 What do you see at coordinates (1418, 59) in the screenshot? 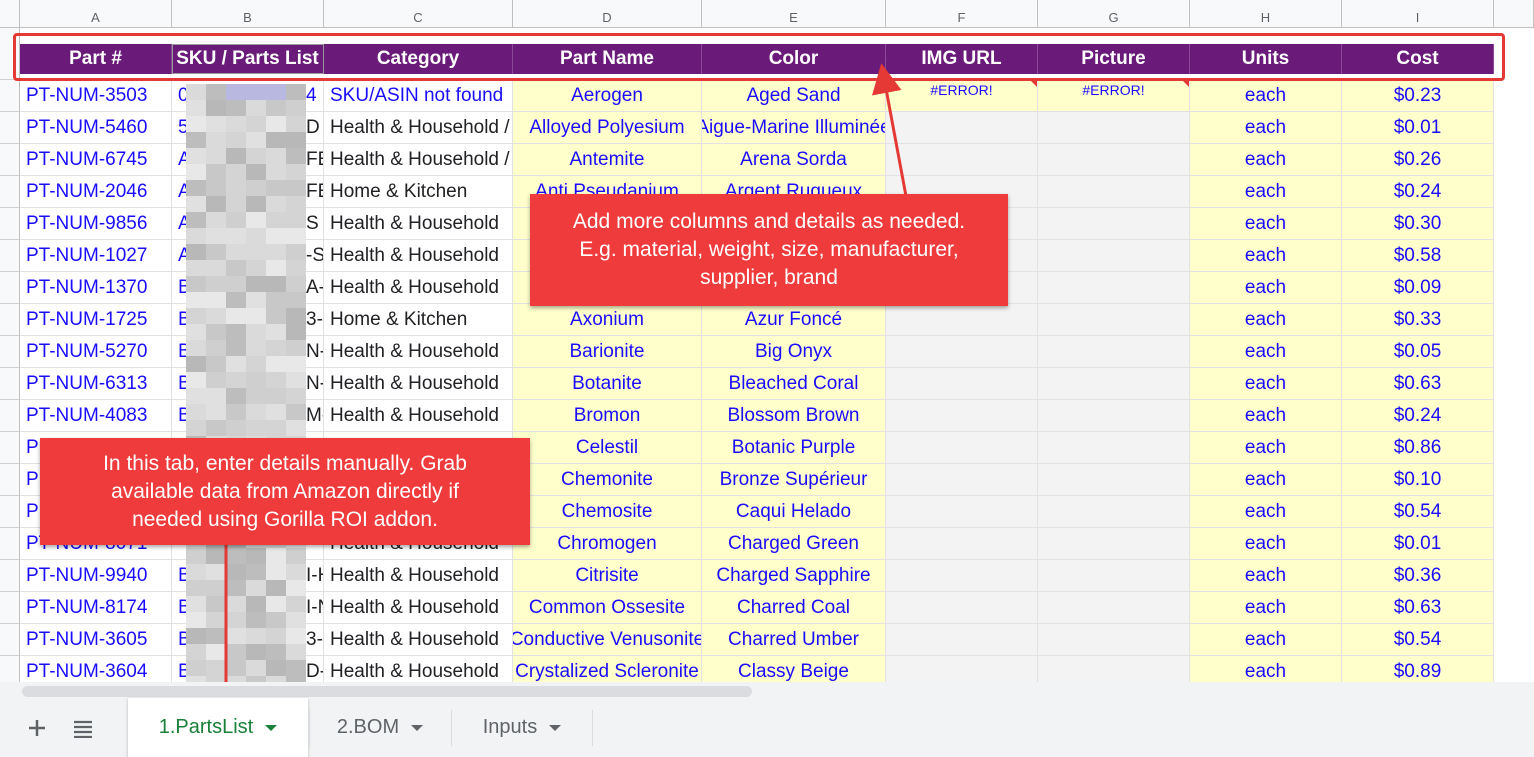
I see `header-cell: Cost` at bounding box center [1418, 59].